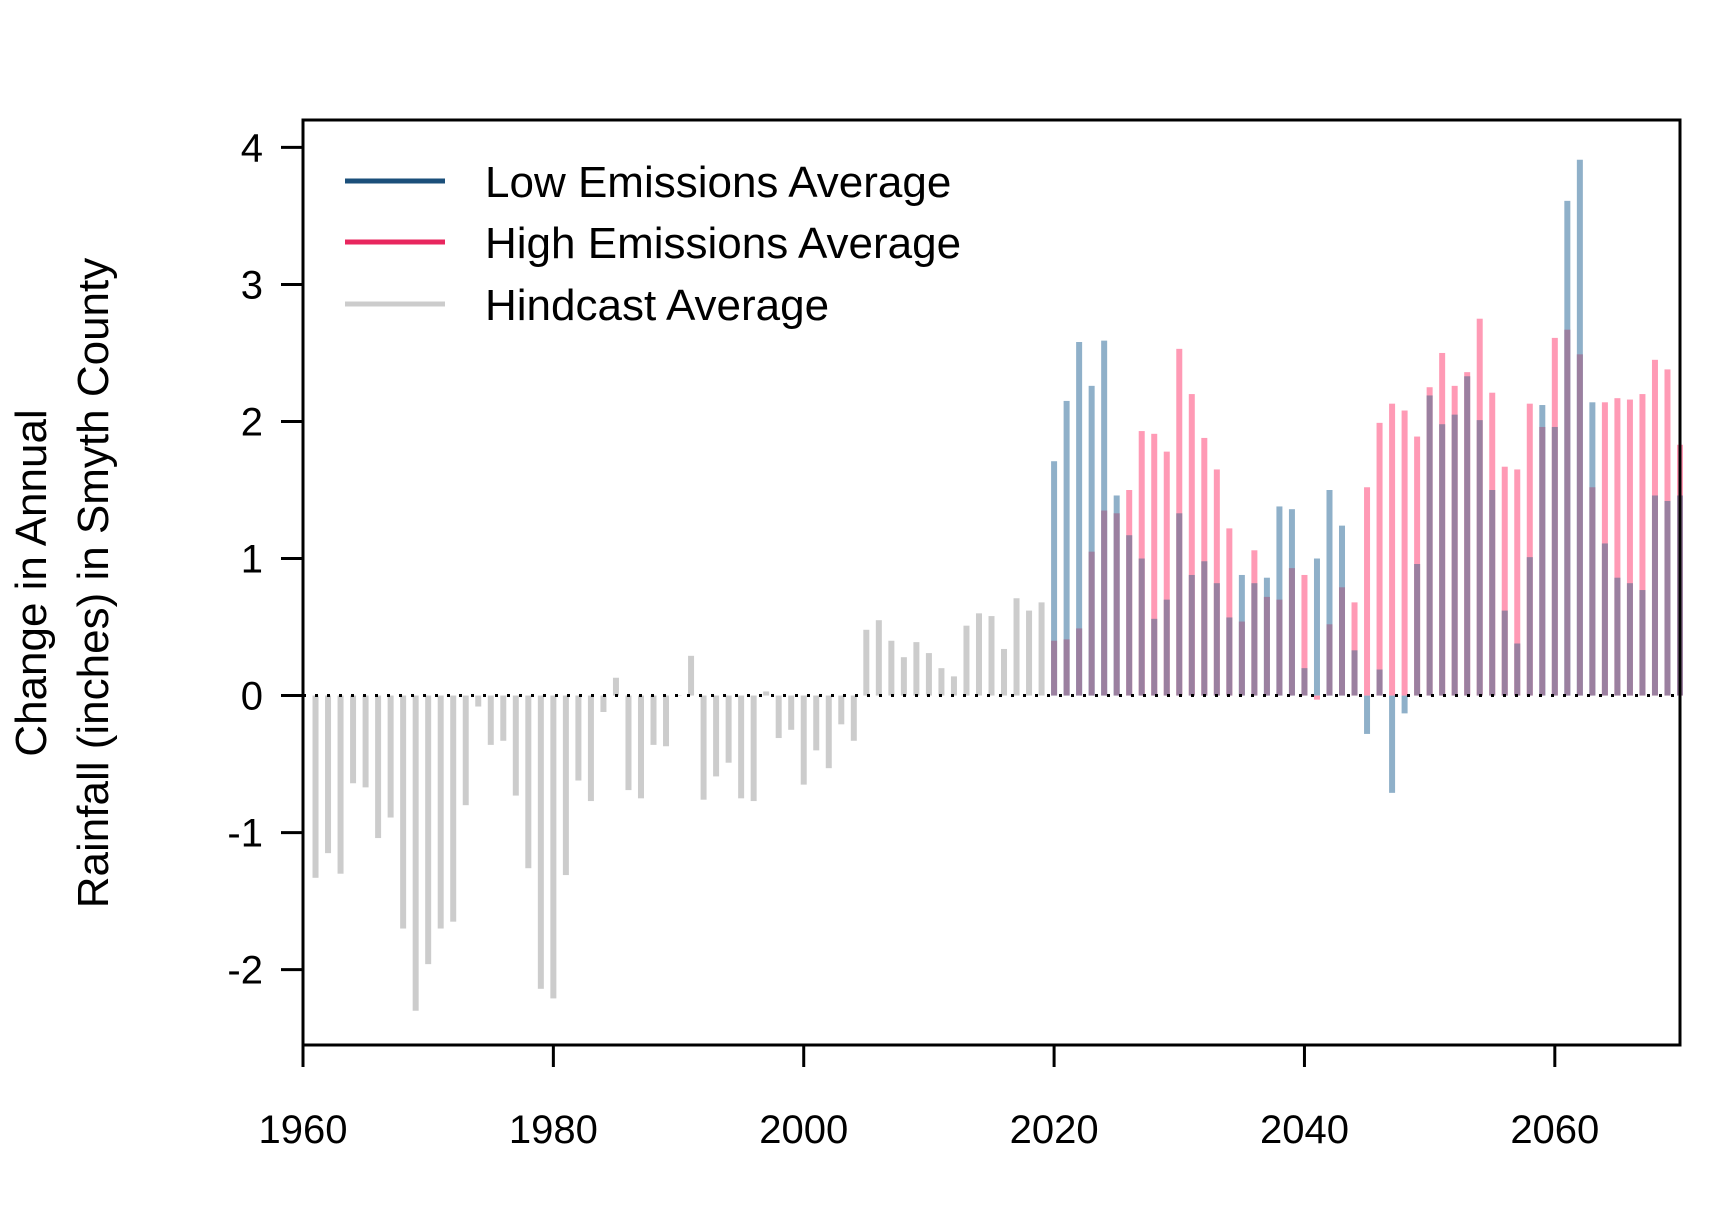  Describe the element at coordinates (252, 697) in the screenshot. I see `y-tick-label: 0` at that location.